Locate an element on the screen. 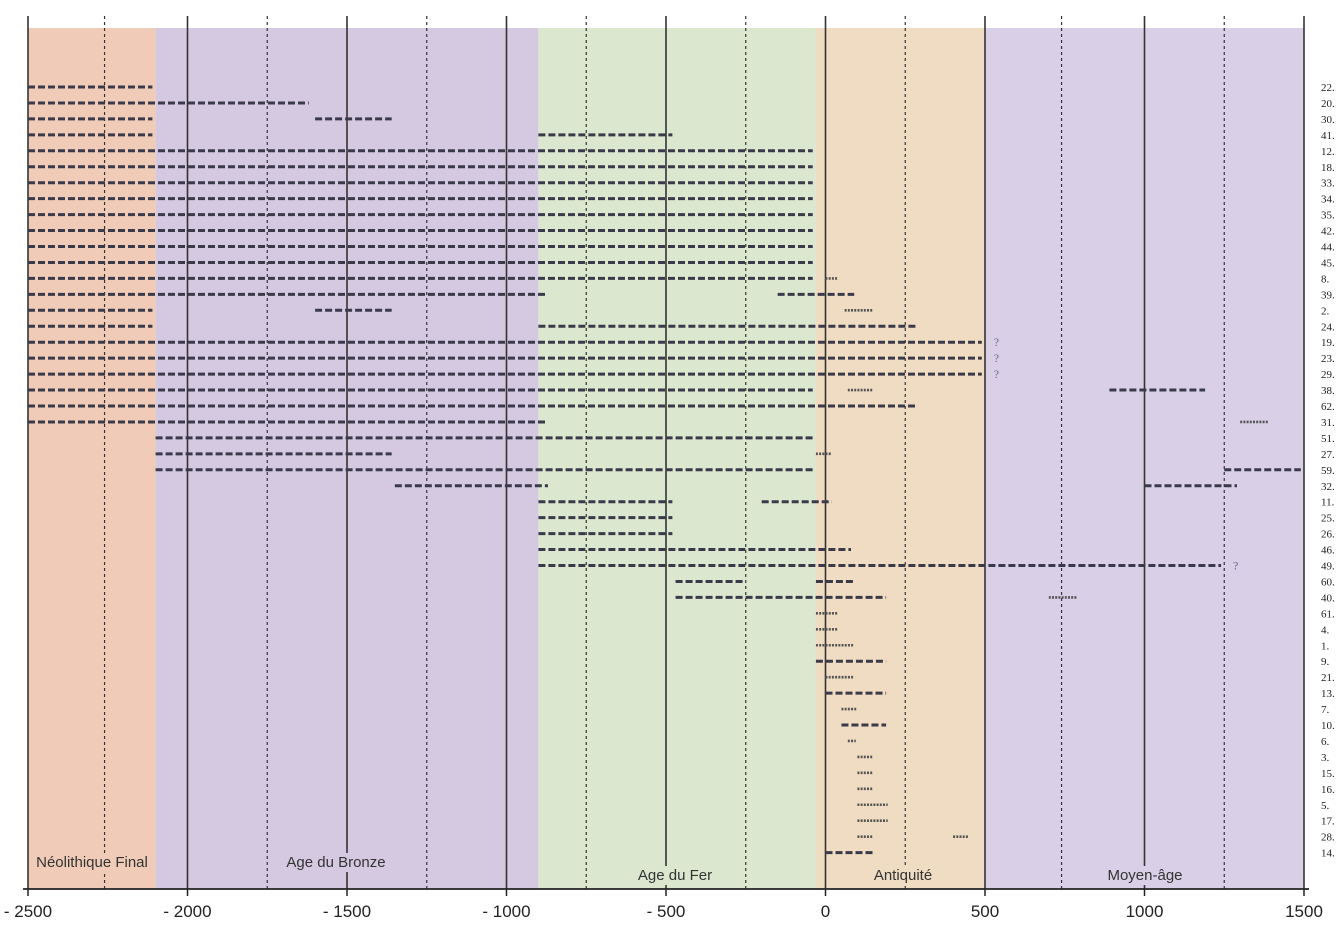 This screenshot has width=1338, height=927. row-label: 22. is located at coordinates (1328, 88).